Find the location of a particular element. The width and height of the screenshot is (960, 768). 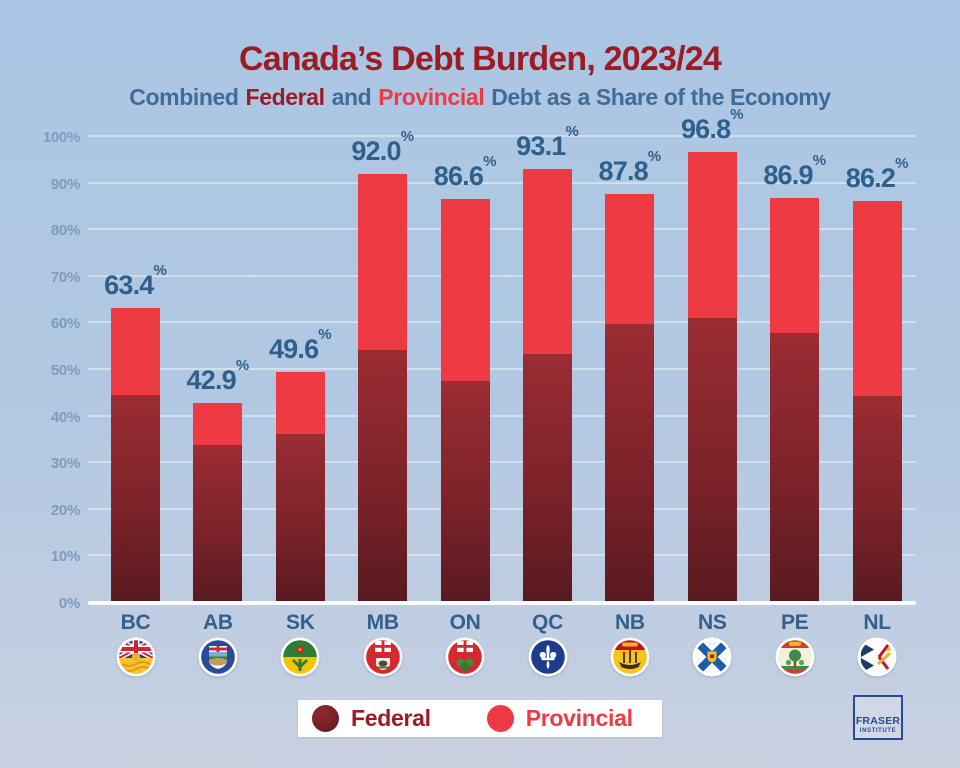

subtitle-federal: Federal is located at coordinates (285, 97).